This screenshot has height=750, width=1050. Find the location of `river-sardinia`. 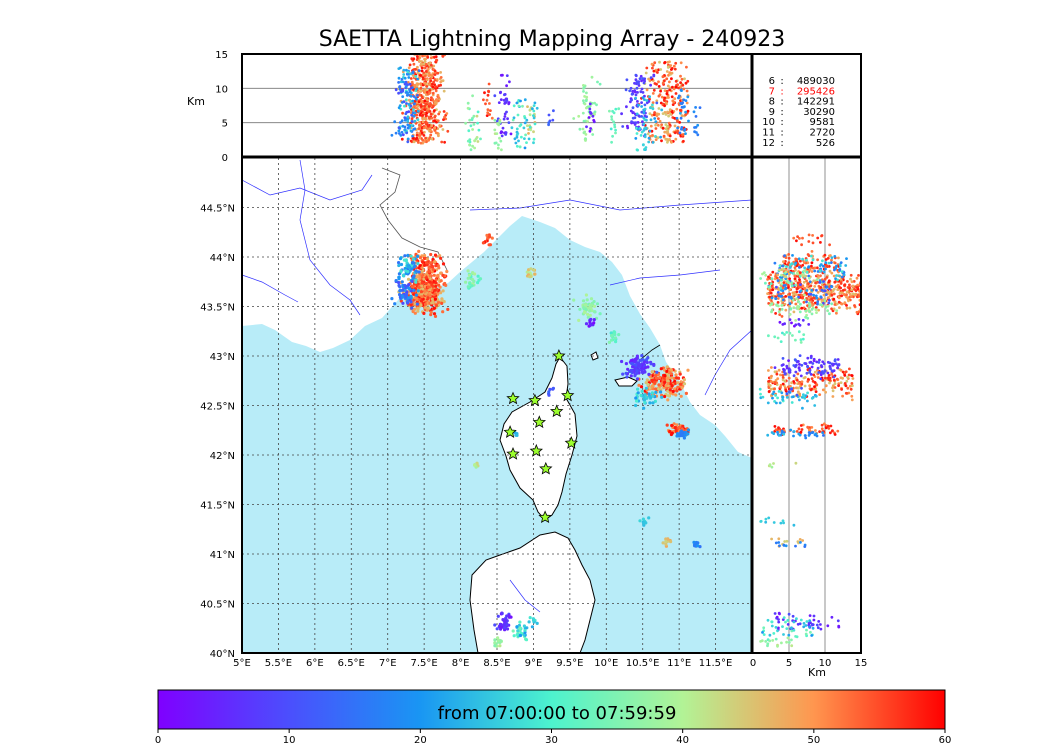

river-sardinia is located at coordinates (525, 596).